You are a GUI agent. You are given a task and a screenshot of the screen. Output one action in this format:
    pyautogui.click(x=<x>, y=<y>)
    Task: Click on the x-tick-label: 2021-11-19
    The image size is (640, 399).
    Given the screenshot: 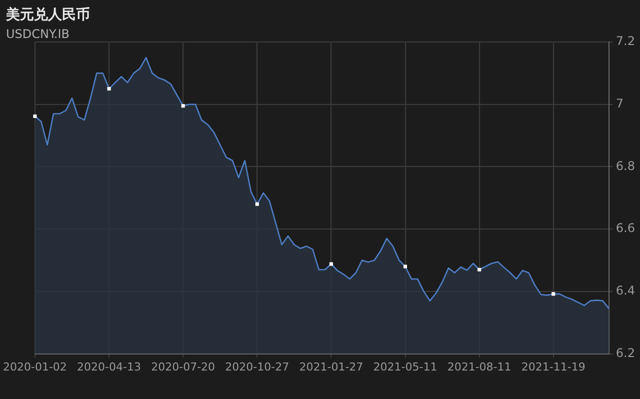 What is the action you would take?
    pyautogui.click(x=553, y=367)
    